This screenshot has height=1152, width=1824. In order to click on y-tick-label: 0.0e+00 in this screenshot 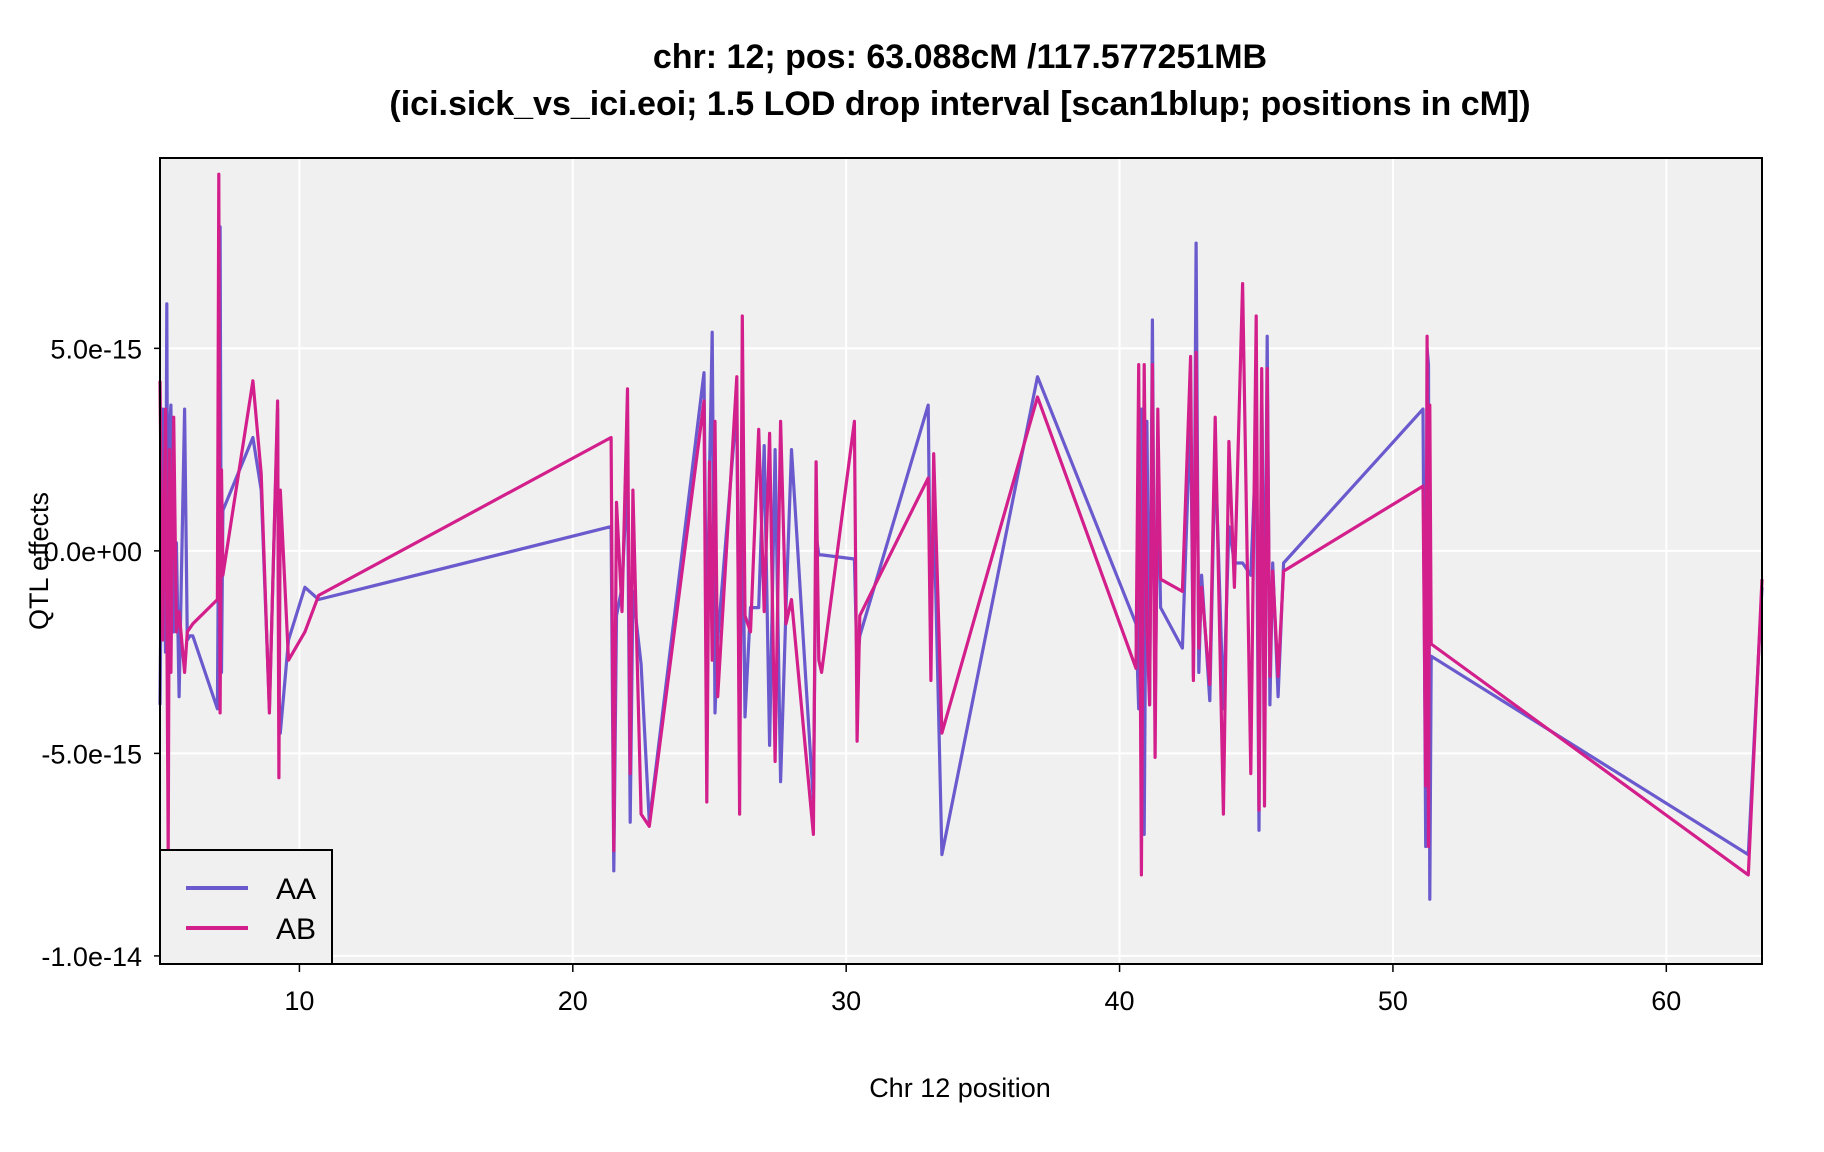, I will do `click(93, 552)`.